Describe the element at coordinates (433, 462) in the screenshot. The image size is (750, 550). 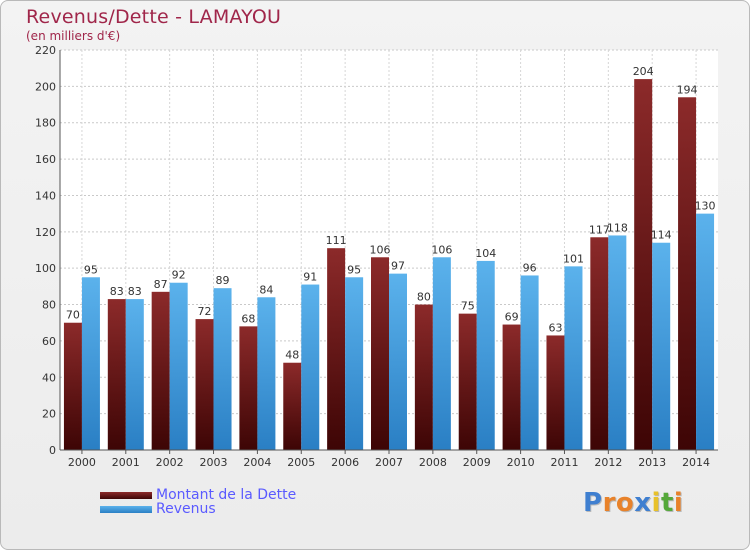
I see `x-tick-label: 2008` at that location.